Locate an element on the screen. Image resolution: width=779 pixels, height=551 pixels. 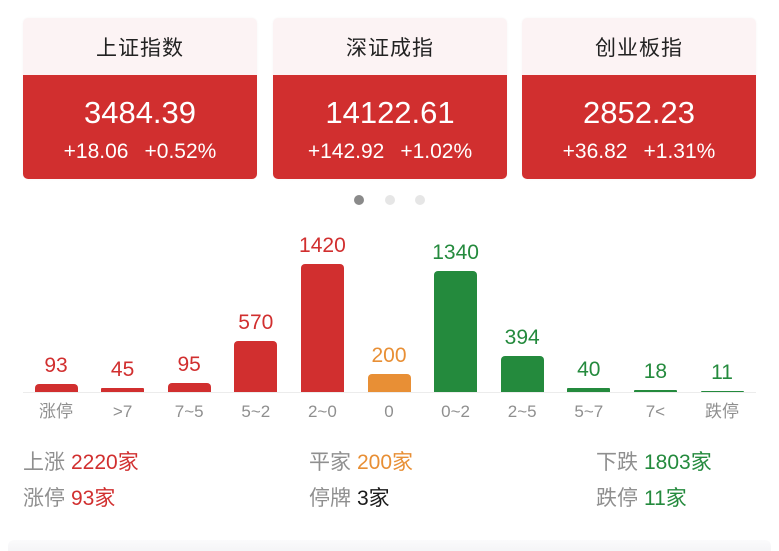
index-change-pct: +1.02% is located at coordinates (436, 151).